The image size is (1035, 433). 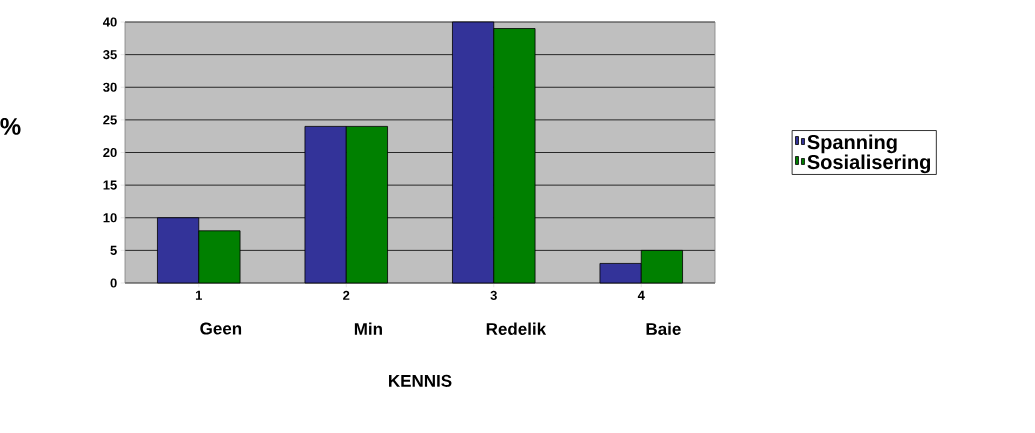 What do you see at coordinates (420, 380) in the screenshot?
I see `x-axis-title: KENNIS` at bounding box center [420, 380].